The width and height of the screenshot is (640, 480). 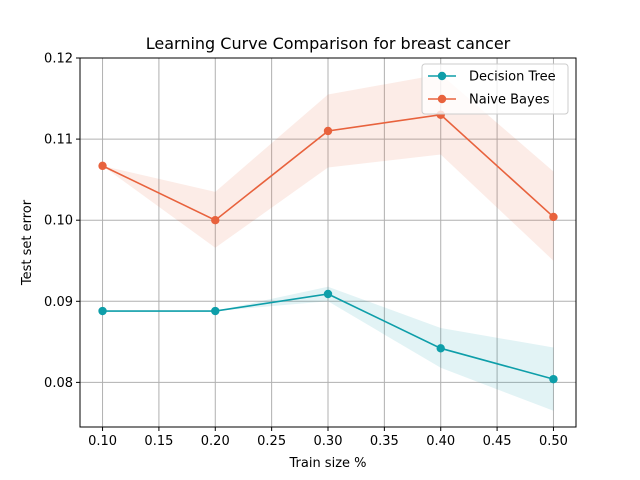 I want to click on x-tick-label: 0.20, so click(x=215, y=441).